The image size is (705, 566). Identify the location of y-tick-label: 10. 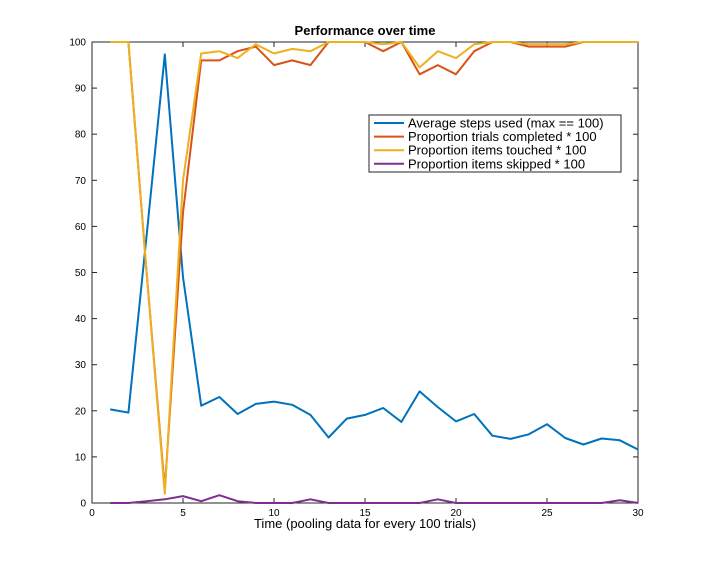
(81, 457).